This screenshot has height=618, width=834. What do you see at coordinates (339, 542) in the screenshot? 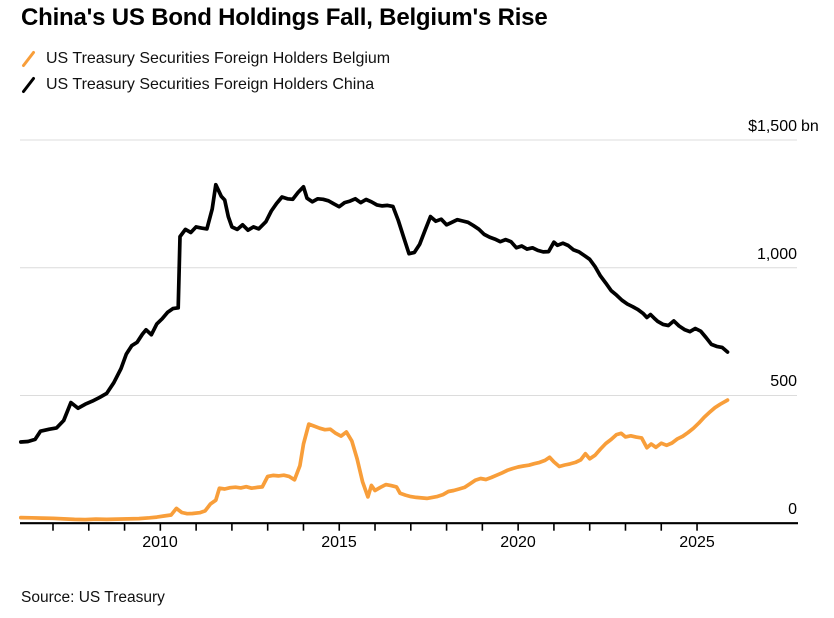
I see `x-tick-label-2015: 2015` at bounding box center [339, 542].